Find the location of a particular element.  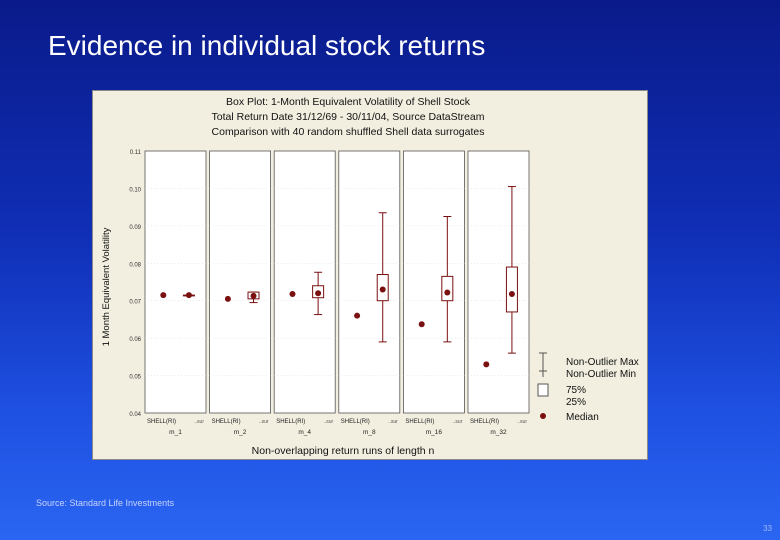

y-tick-label: 0.11 is located at coordinates (136, 153).